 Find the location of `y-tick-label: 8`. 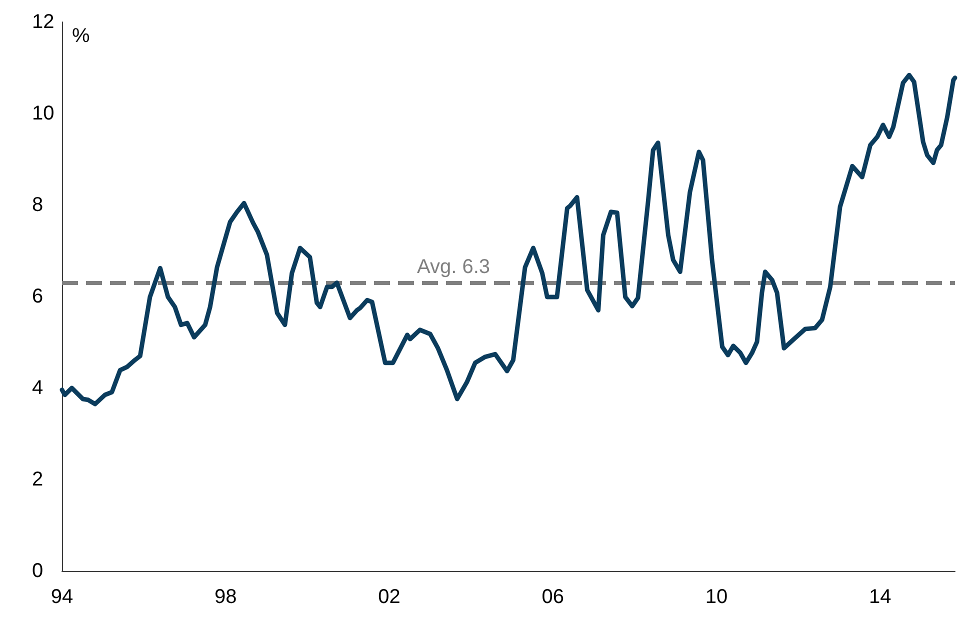

y-tick-label: 8 is located at coordinates (38, 205).